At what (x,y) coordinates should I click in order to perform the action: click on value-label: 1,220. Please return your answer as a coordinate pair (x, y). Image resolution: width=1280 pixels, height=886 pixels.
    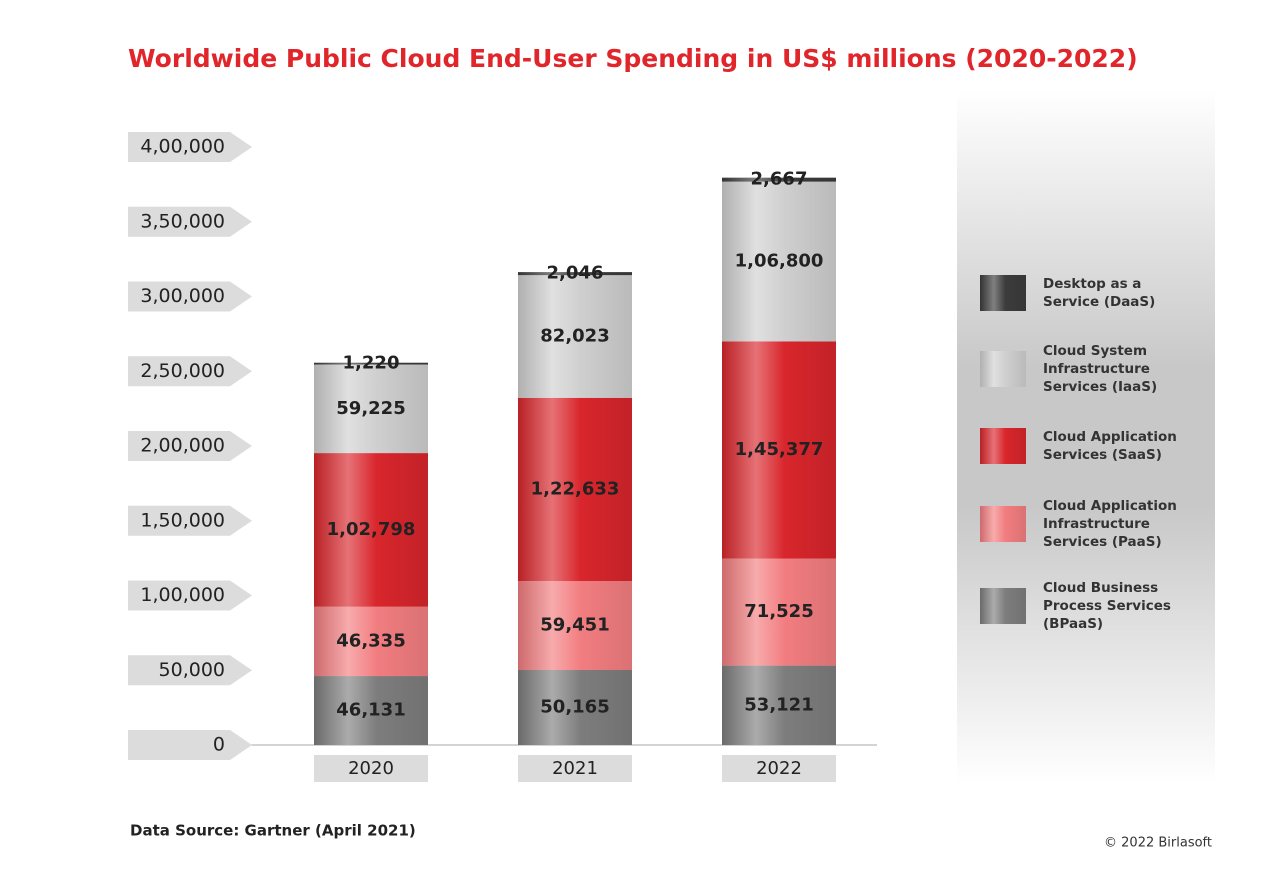
    Looking at the image, I should click on (371, 363).